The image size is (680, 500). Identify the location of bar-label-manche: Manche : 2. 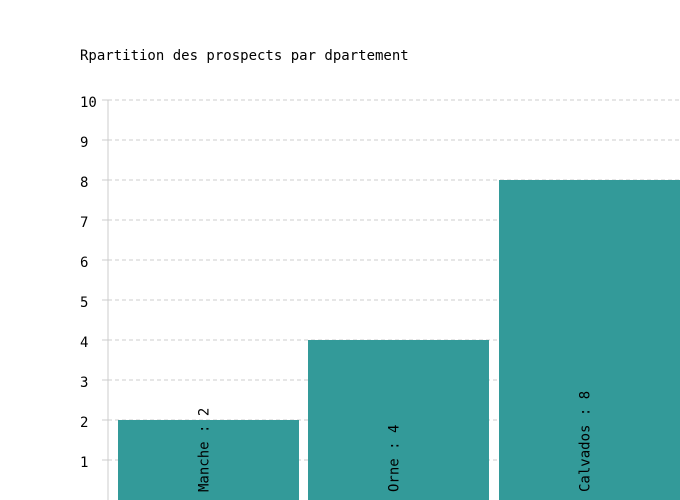
(205, 450).